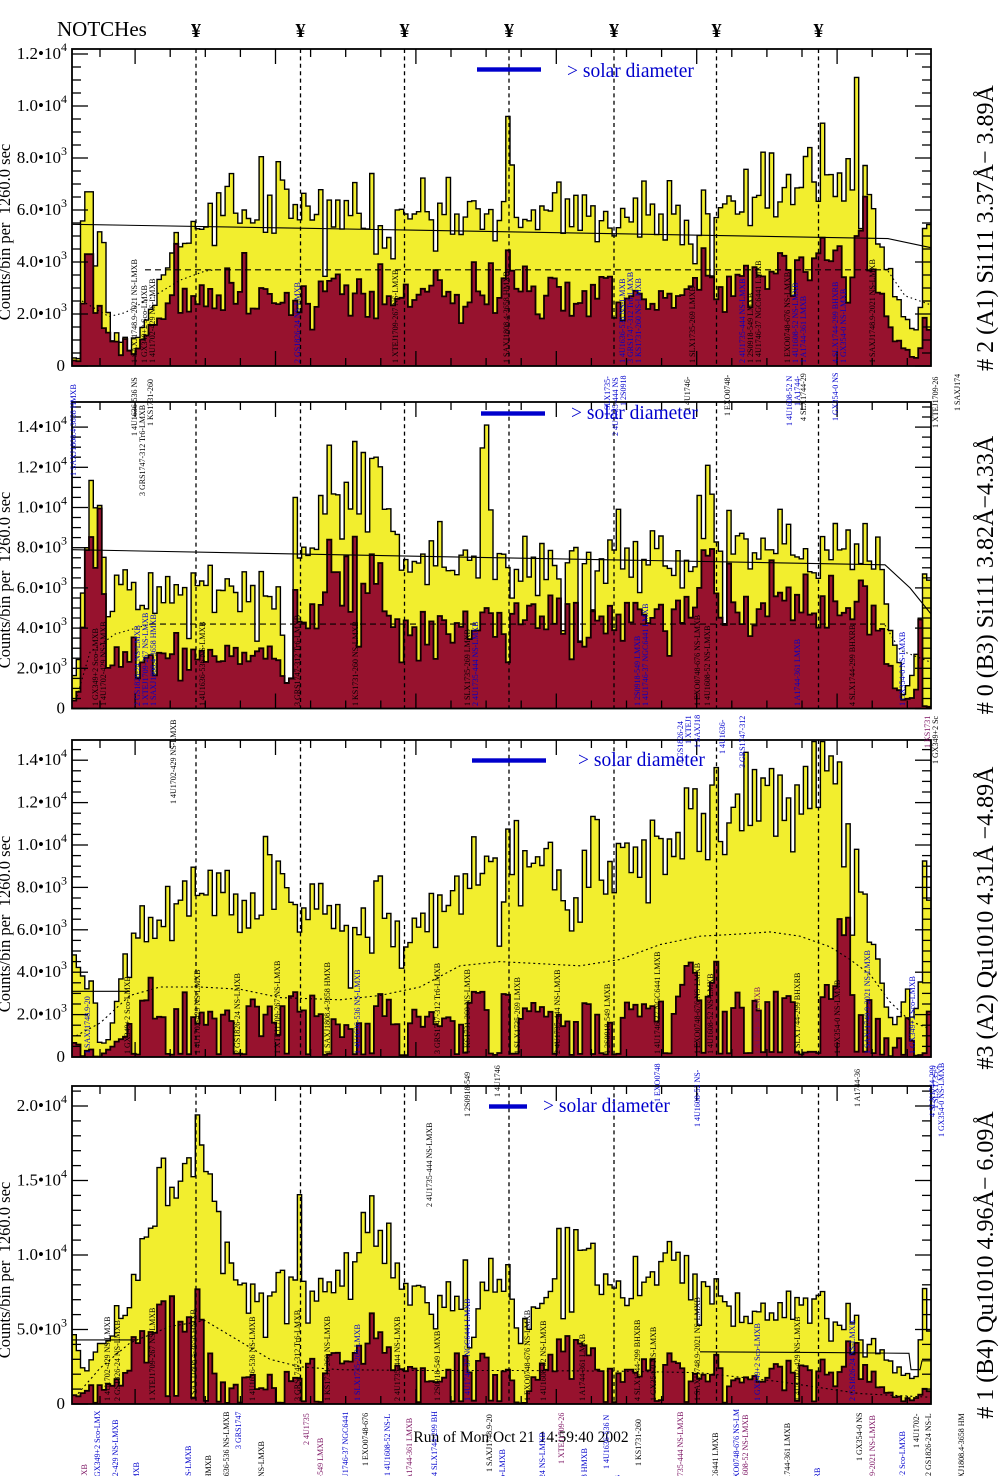 Image resolution: width=1004 pixels, height=1476 pixels. I want to click on svg-text: 1 4U1746-37 NGC6441, so click(345, 1444).